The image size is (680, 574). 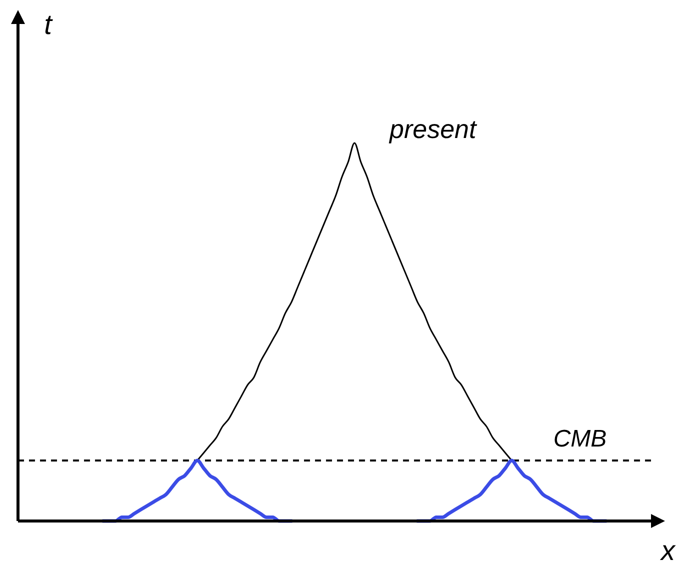 I want to click on annotation: present, so click(x=433, y=129).